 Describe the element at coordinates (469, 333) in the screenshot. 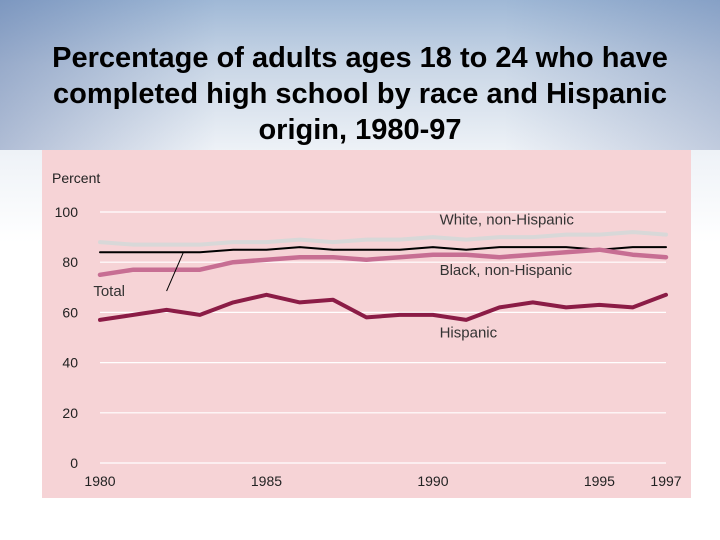

I see `series-label: Hispanic` at that location.